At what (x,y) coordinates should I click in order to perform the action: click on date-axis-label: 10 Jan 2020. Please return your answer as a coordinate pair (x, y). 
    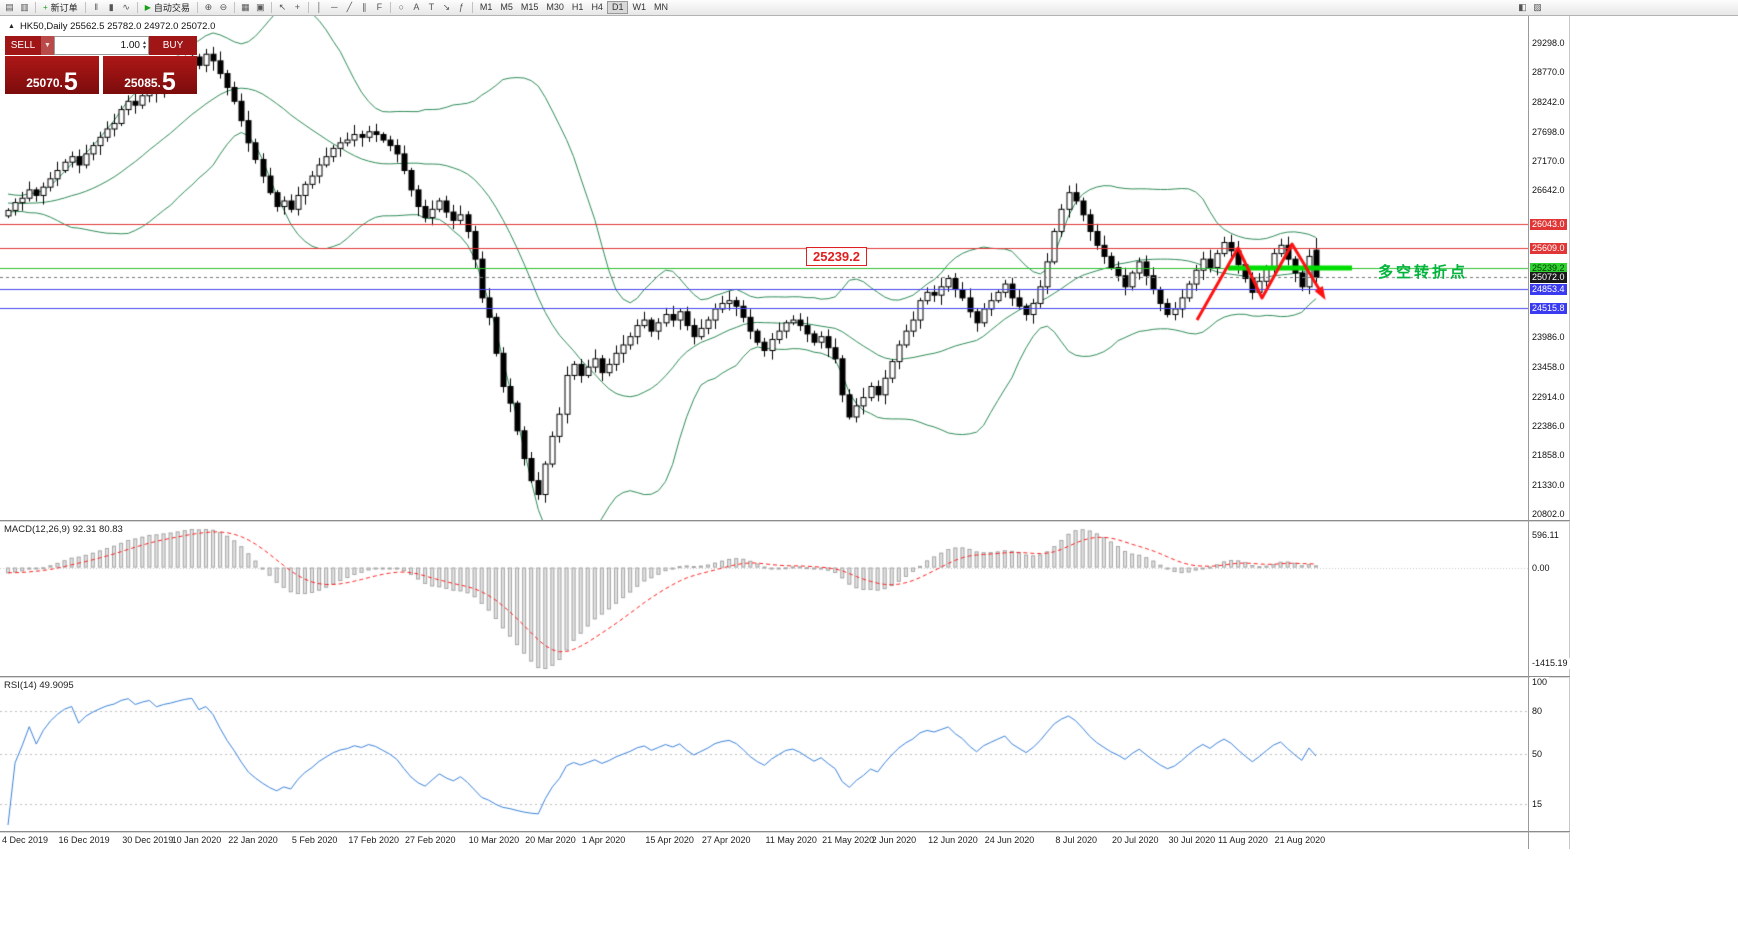
    Looking at the image, I should click on (196, 840).